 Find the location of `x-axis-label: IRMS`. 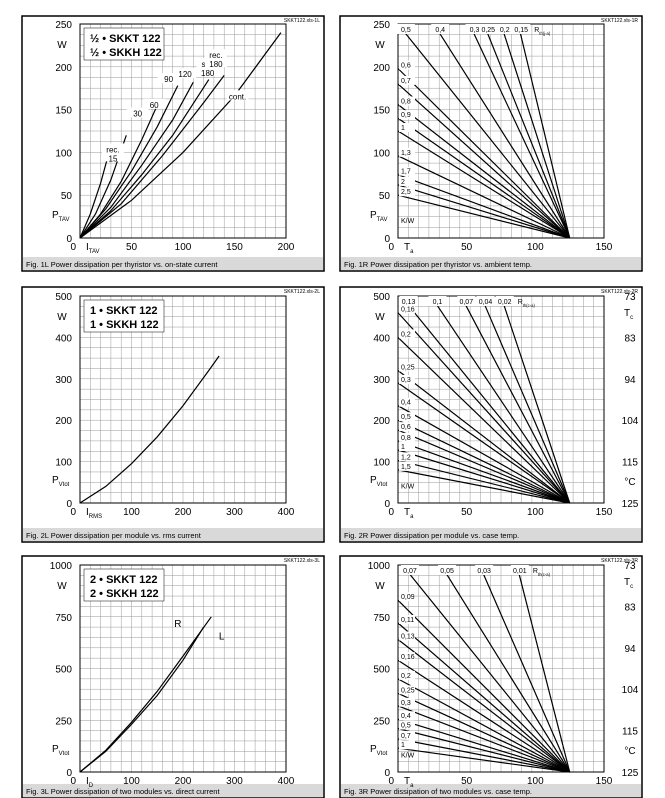

x-axis-label: IRMS is located at coordinates (94, 513).